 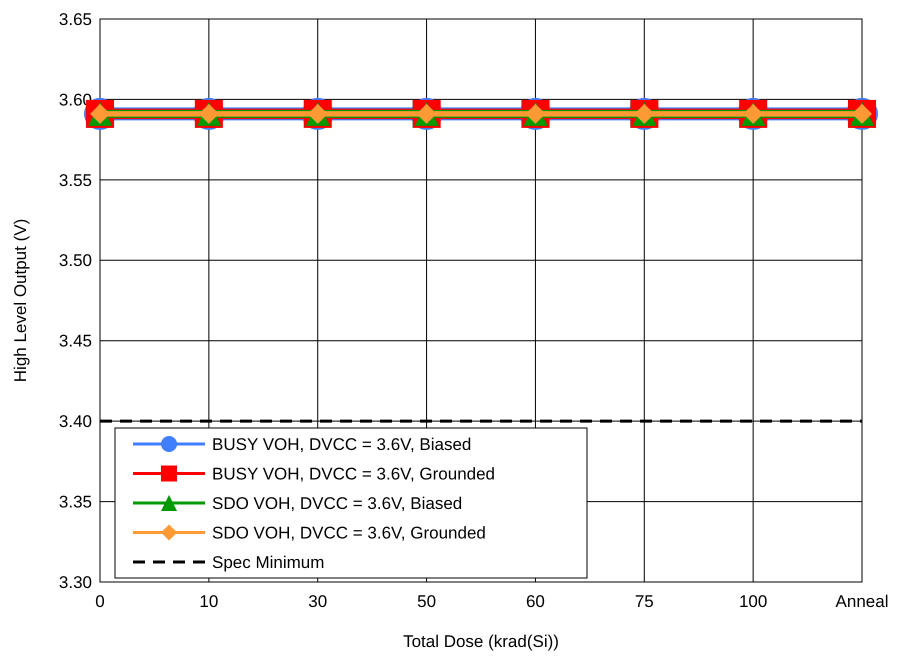 What do you see at coordinates (535, 601) in the screenshot?
I see `x-tick-label: 60` at bounding box center [535, 601].